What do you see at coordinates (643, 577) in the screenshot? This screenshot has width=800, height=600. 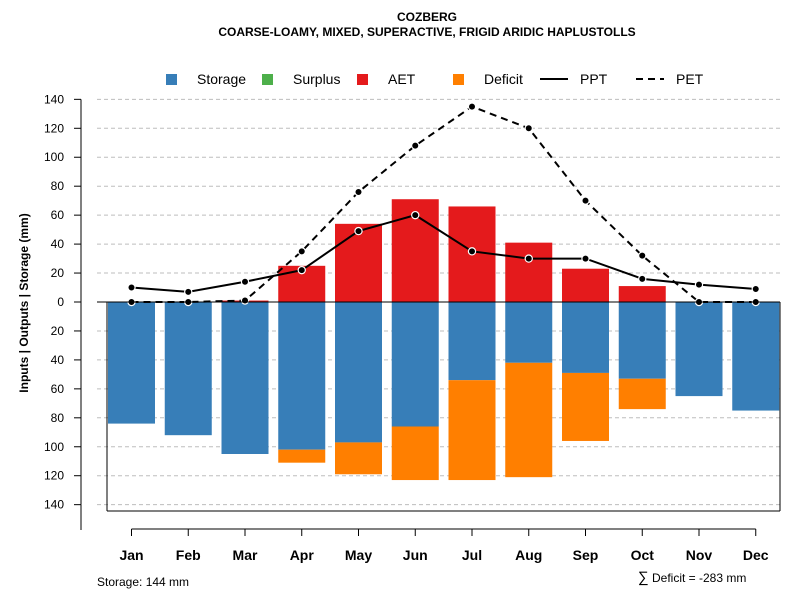 I see `sum-symbol: ∑` at bounding box center [643, 577].